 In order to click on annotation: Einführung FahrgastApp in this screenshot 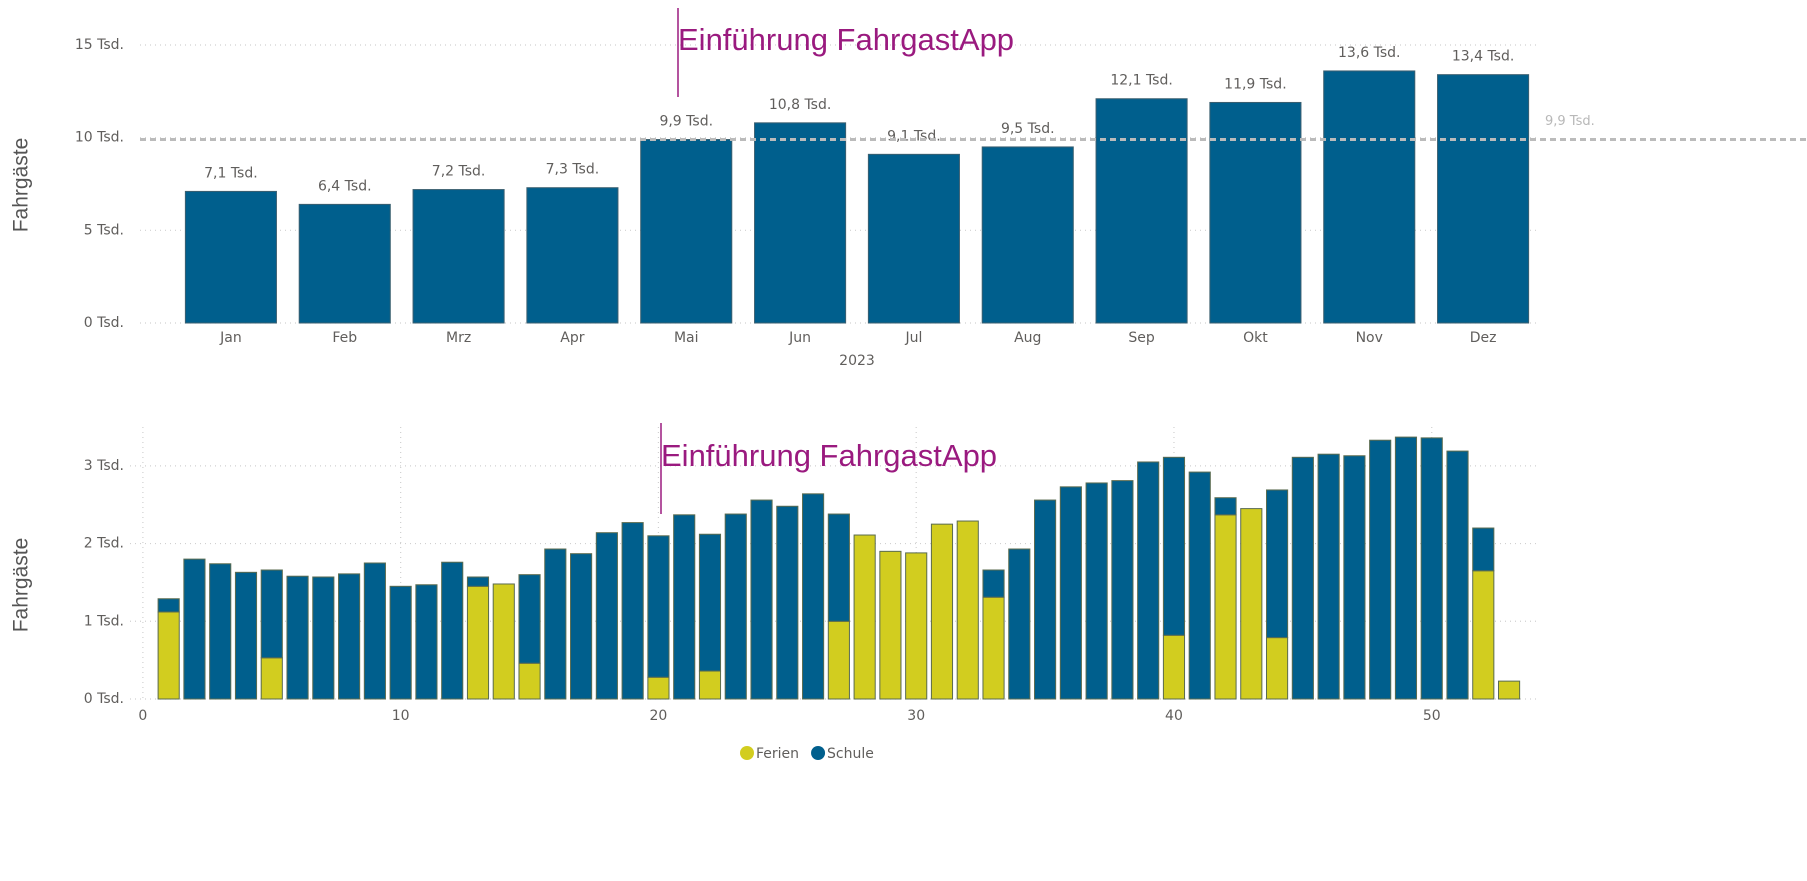, I will do `click(829, 455)`.